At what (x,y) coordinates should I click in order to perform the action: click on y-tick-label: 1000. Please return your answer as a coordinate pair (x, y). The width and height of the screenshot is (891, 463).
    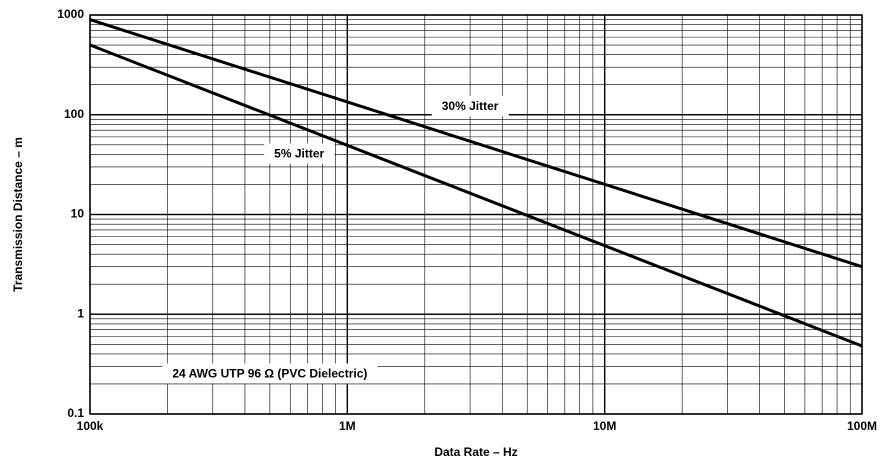
    Looking at the image, I should click on (70, 14).